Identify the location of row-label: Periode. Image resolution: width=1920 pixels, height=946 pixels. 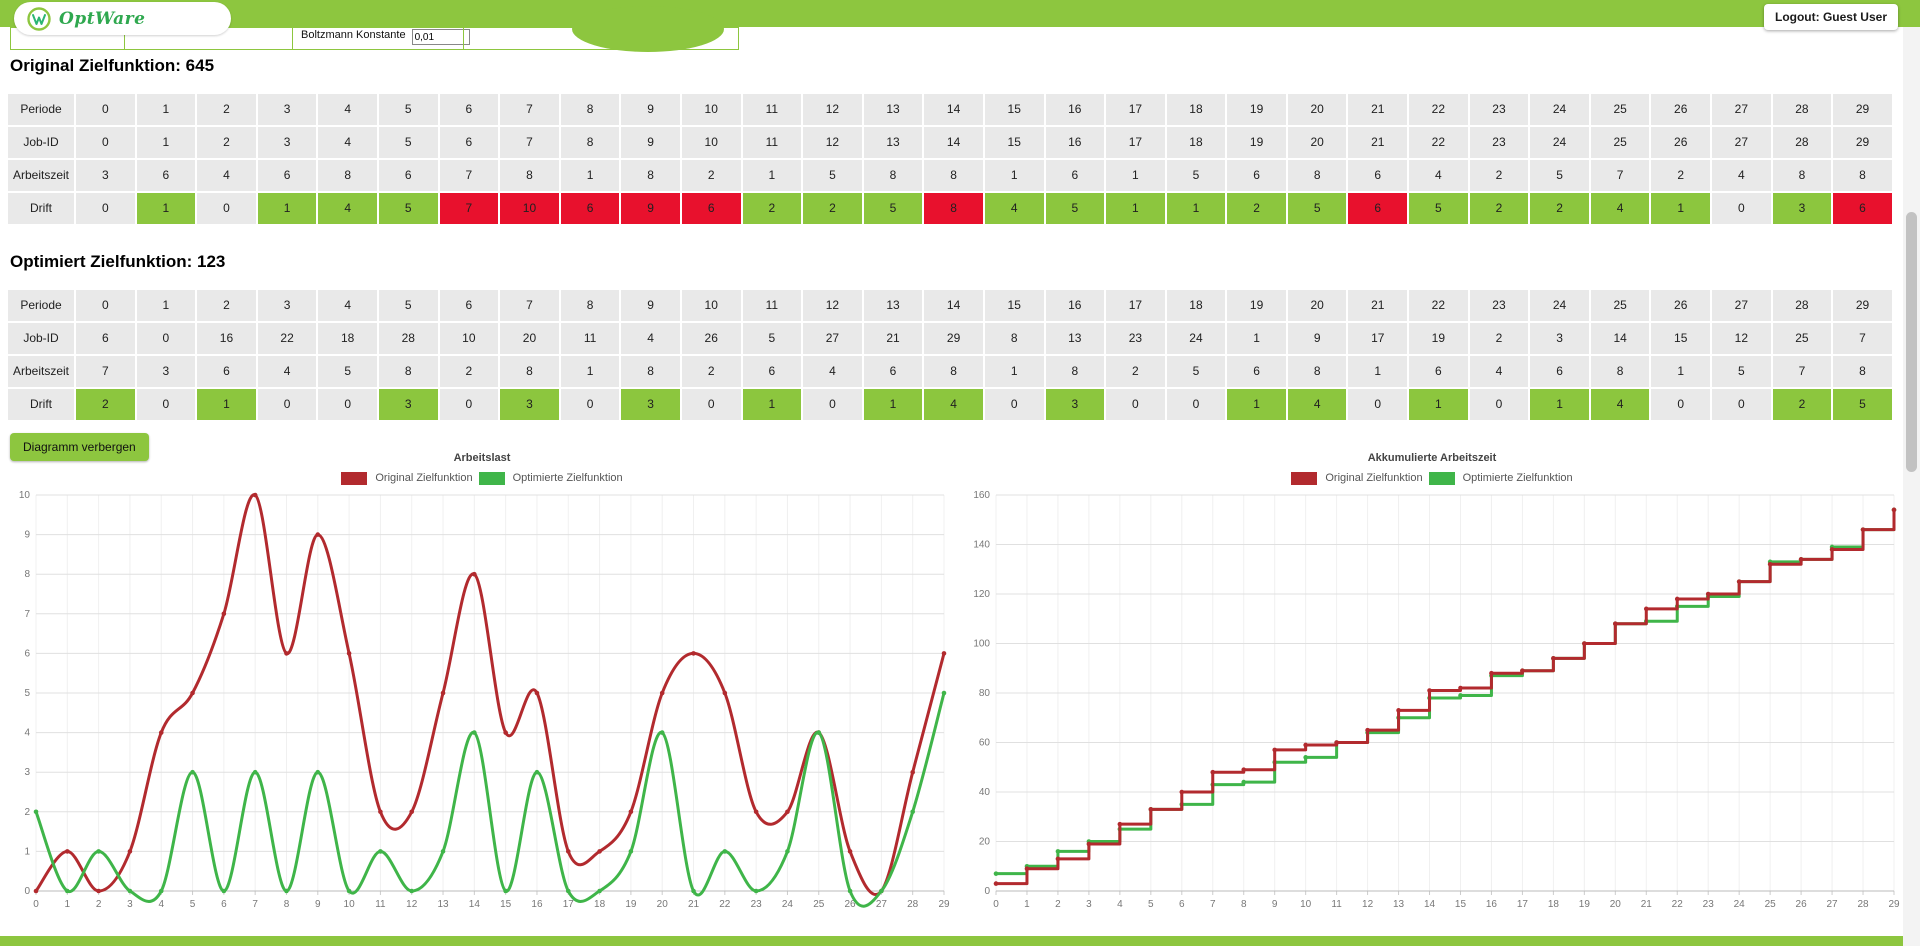
(41, 109).